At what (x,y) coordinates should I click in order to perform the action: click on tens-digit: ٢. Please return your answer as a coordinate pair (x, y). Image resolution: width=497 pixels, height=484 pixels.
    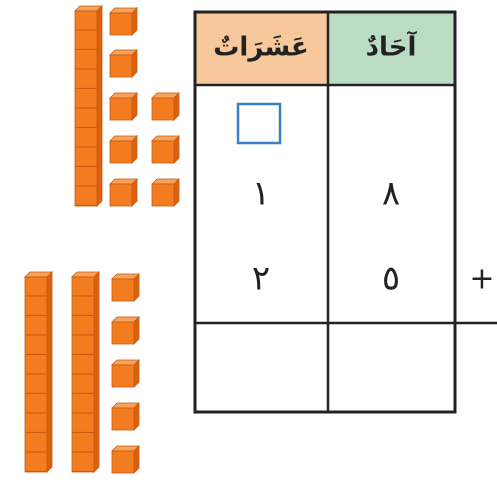
    Looking at the image, I should click on (261, 279).